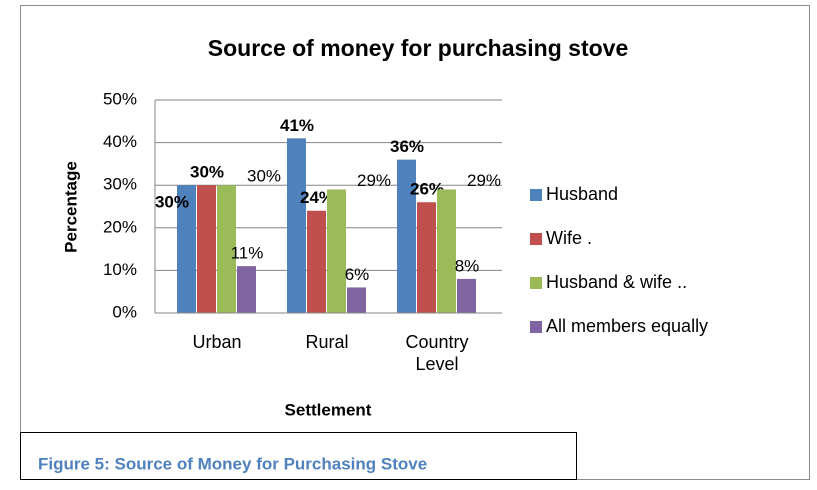  I want to click on caption-box, so click(298, 456).